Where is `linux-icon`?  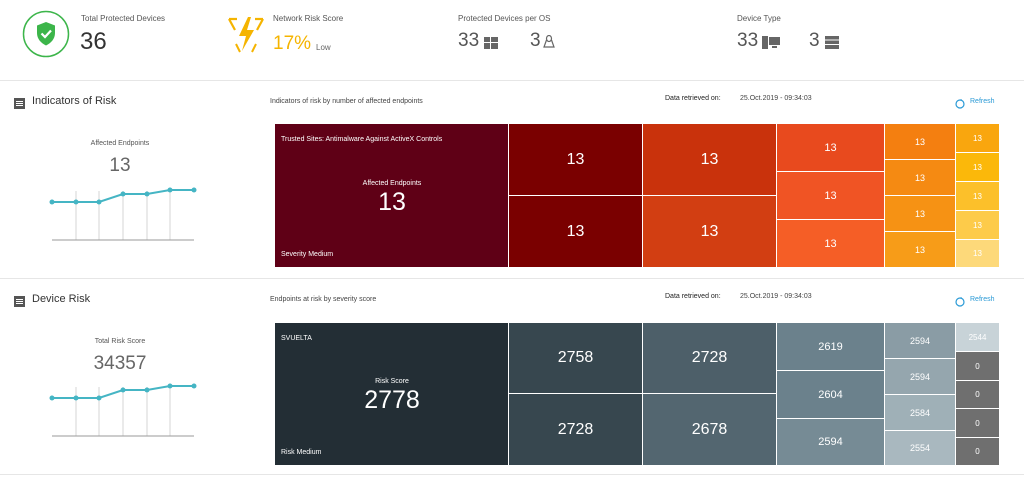
linux-icon is located at coordinates (549, 41).